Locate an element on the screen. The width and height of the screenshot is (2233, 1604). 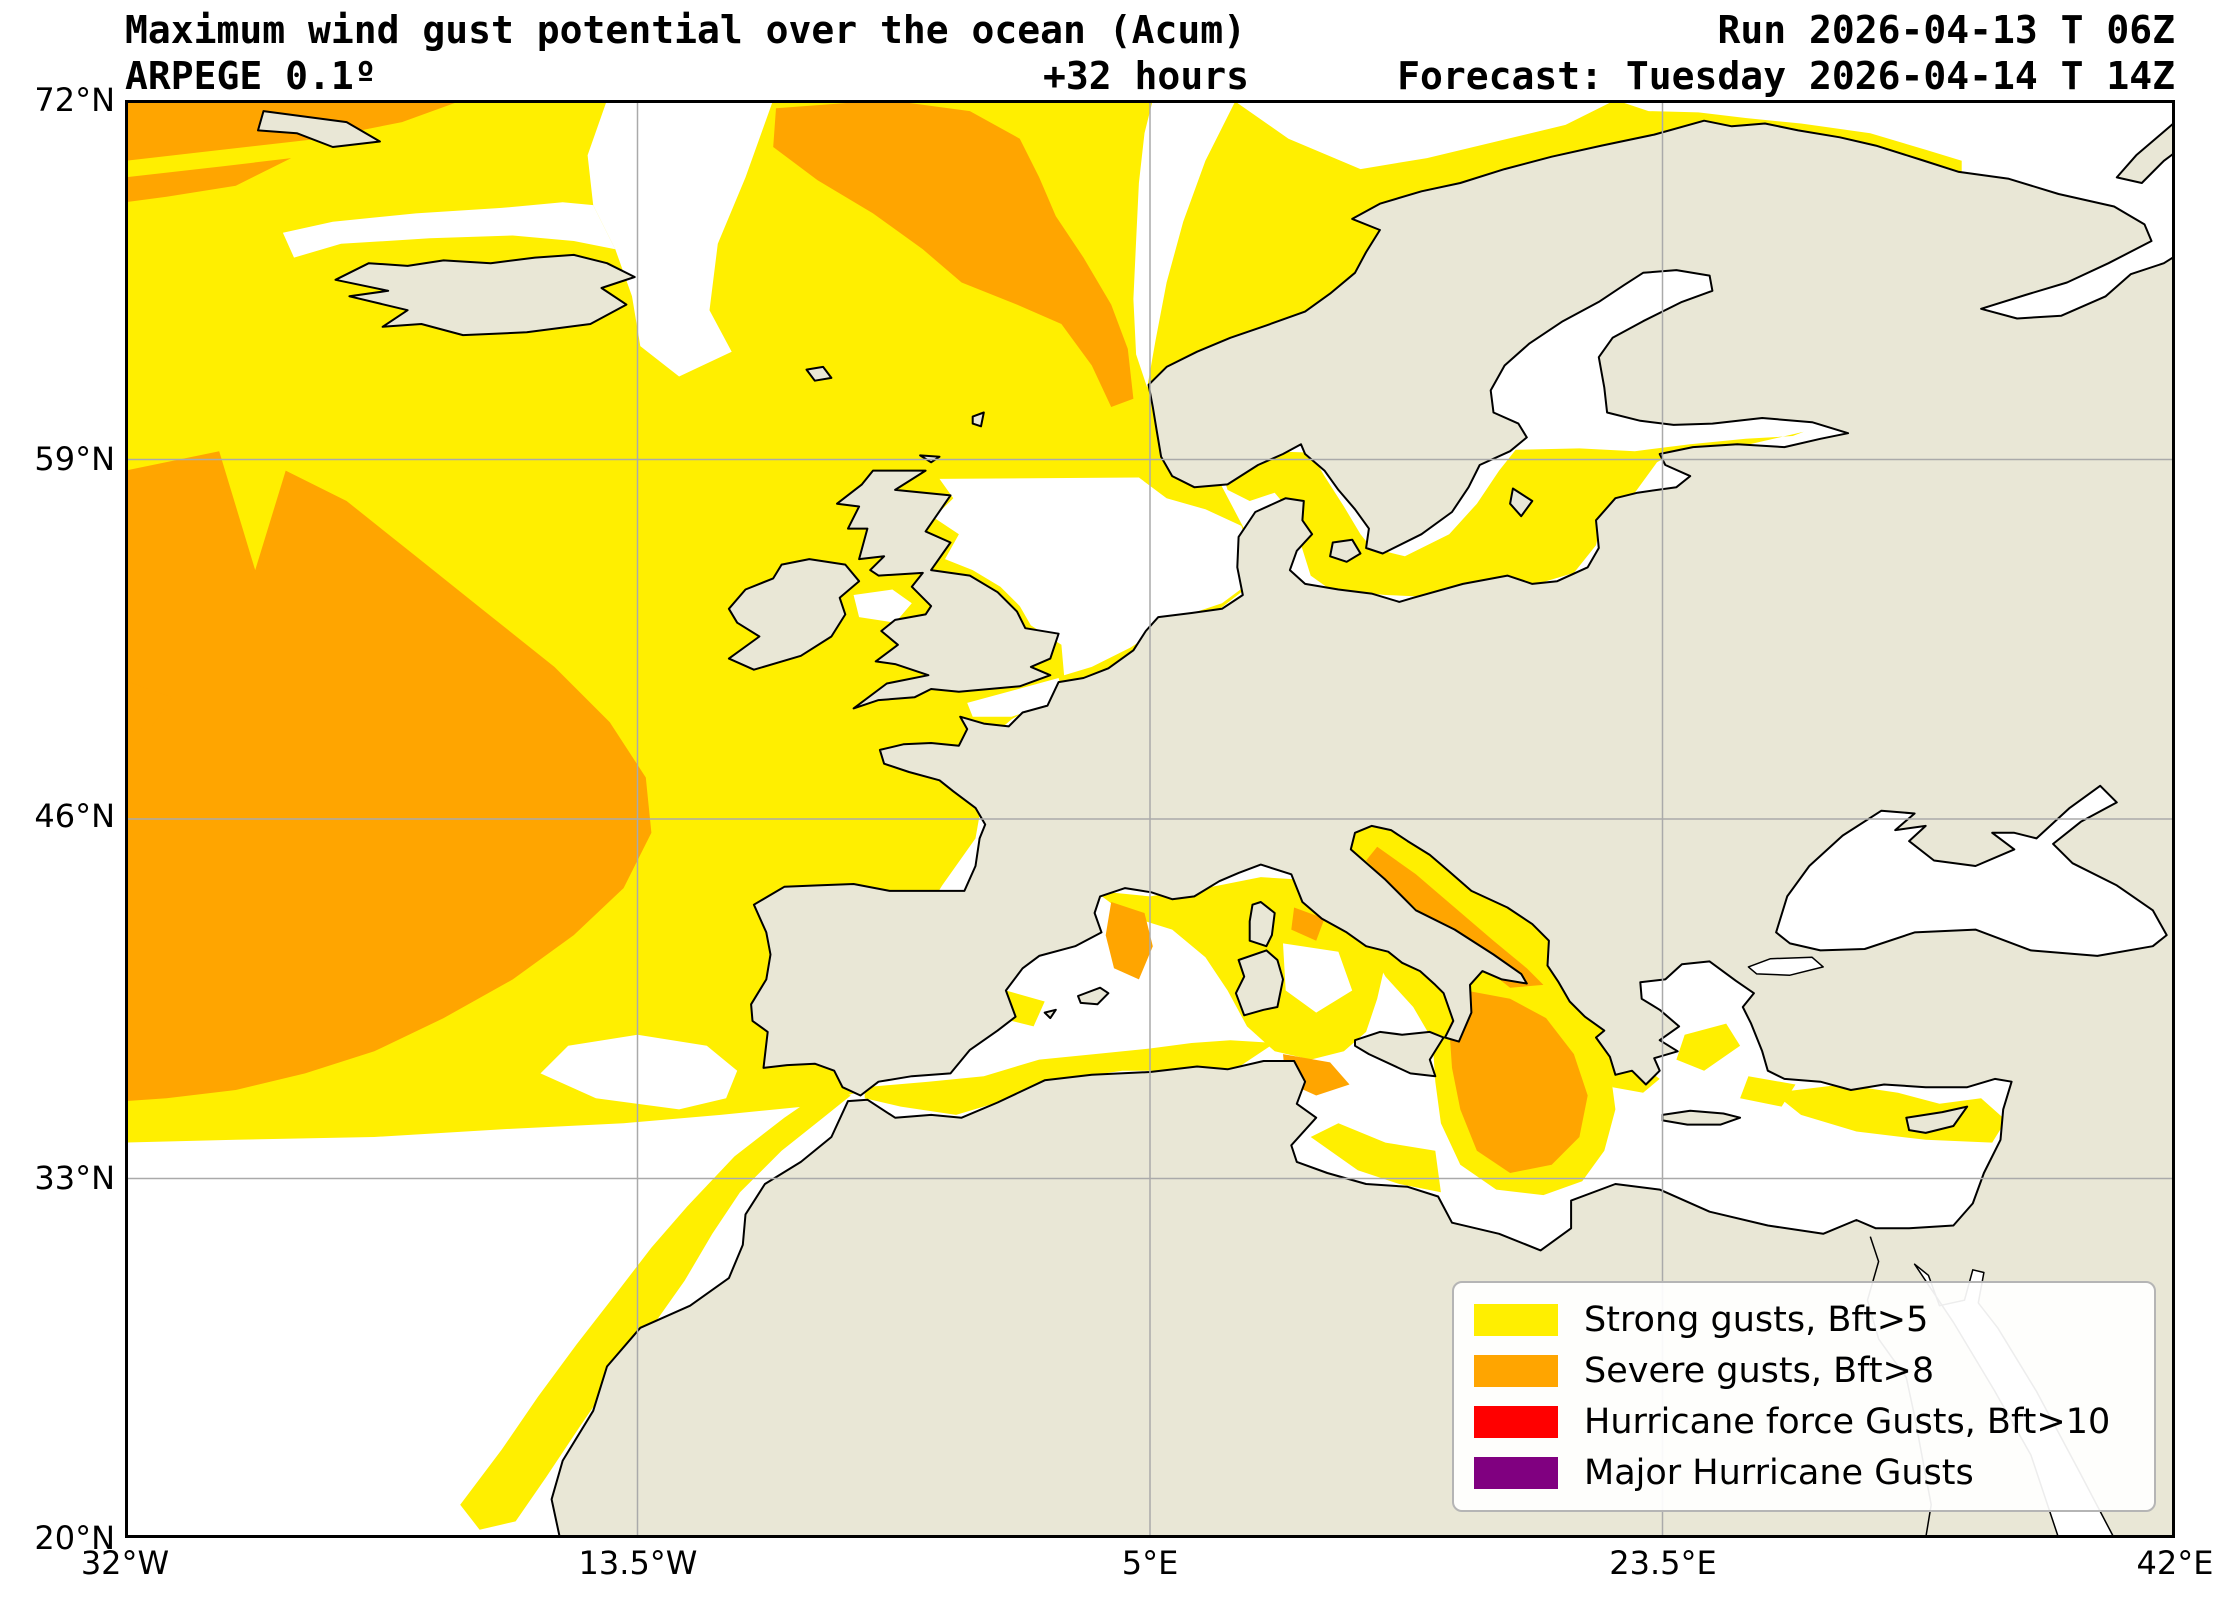
calm-sea-sw_portugal is located at coordinates (639, 1072).